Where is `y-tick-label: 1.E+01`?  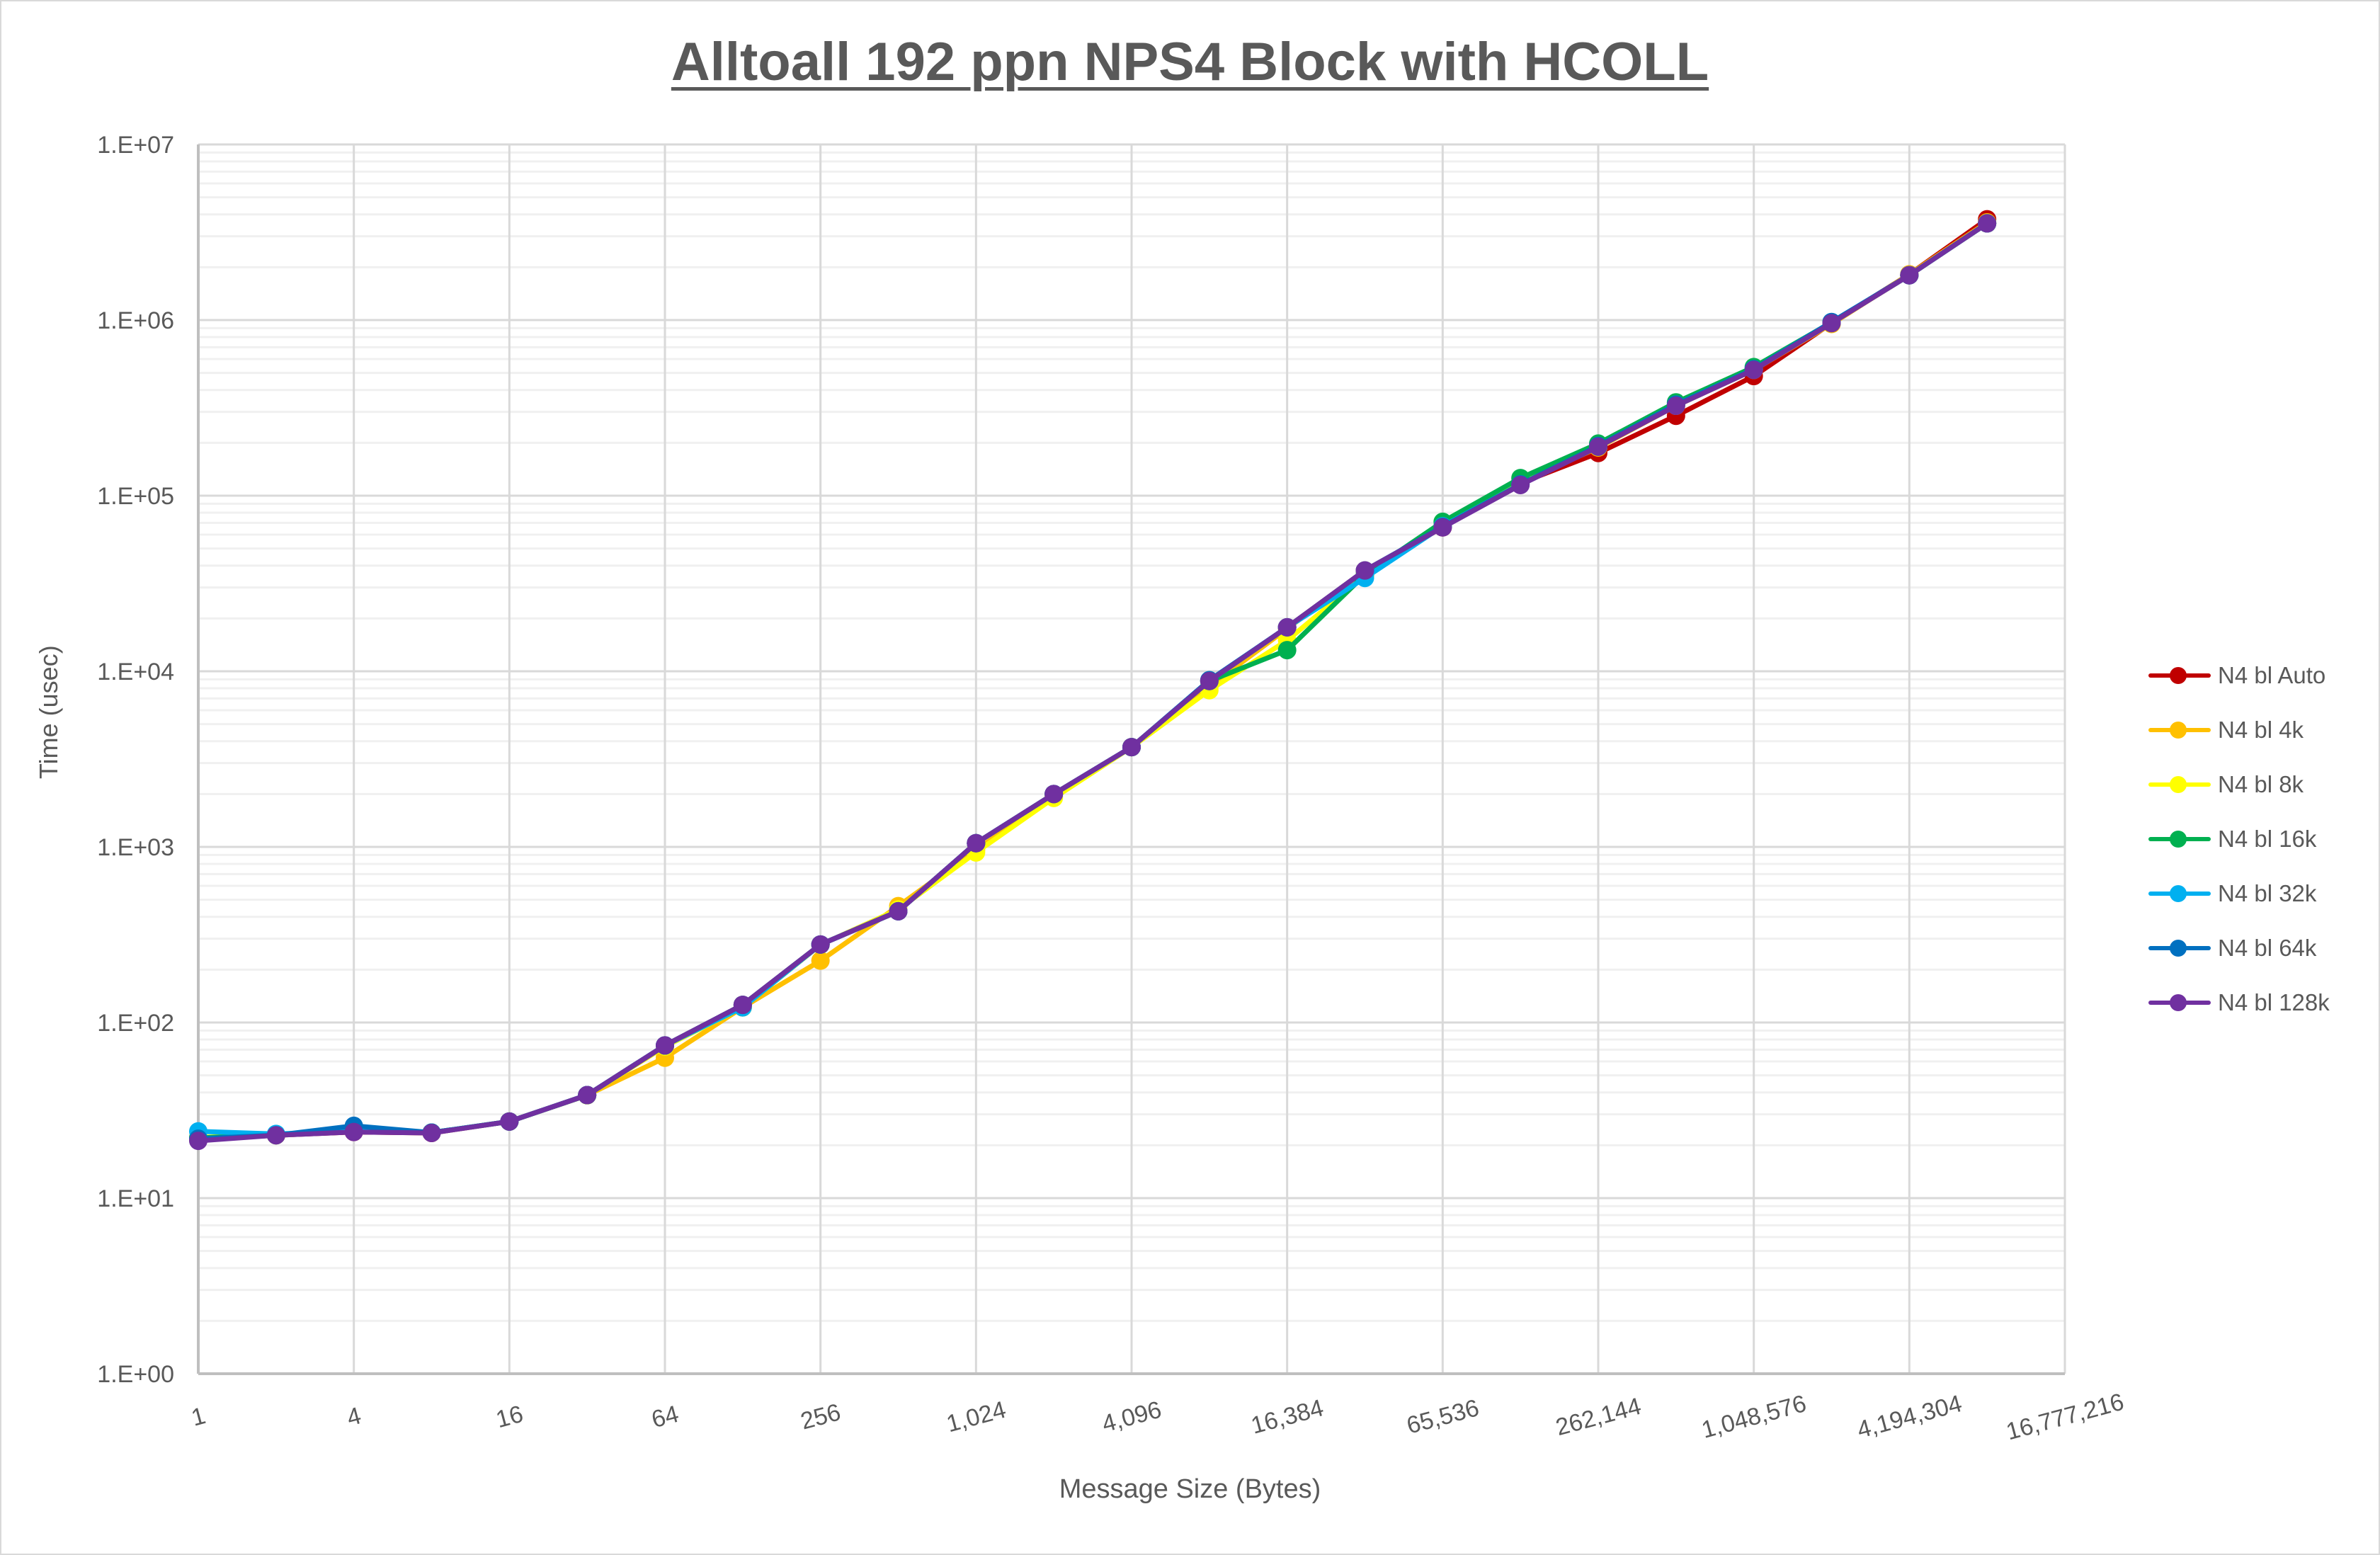 y-tick-label: 1.E+01 is located at coordinates (135, 1198).